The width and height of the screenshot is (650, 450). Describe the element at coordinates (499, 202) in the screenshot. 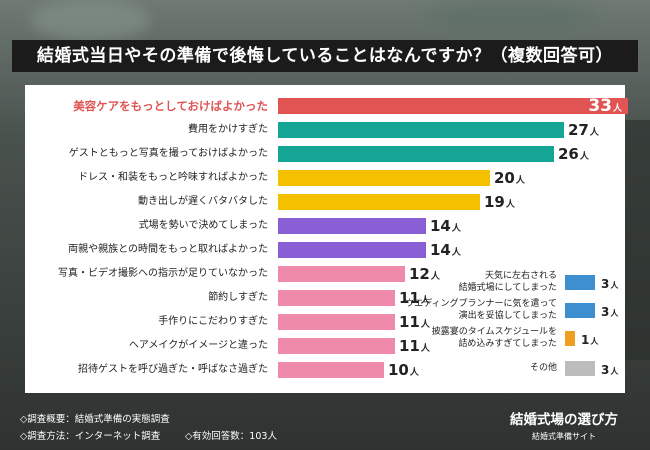

I see `data-label: 19人` at that location.